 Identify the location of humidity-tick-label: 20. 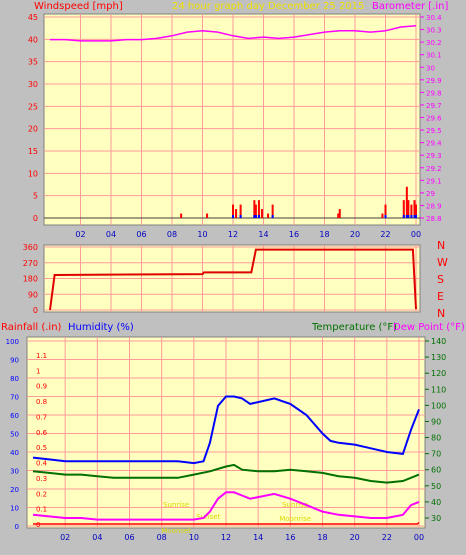
(14, 490).